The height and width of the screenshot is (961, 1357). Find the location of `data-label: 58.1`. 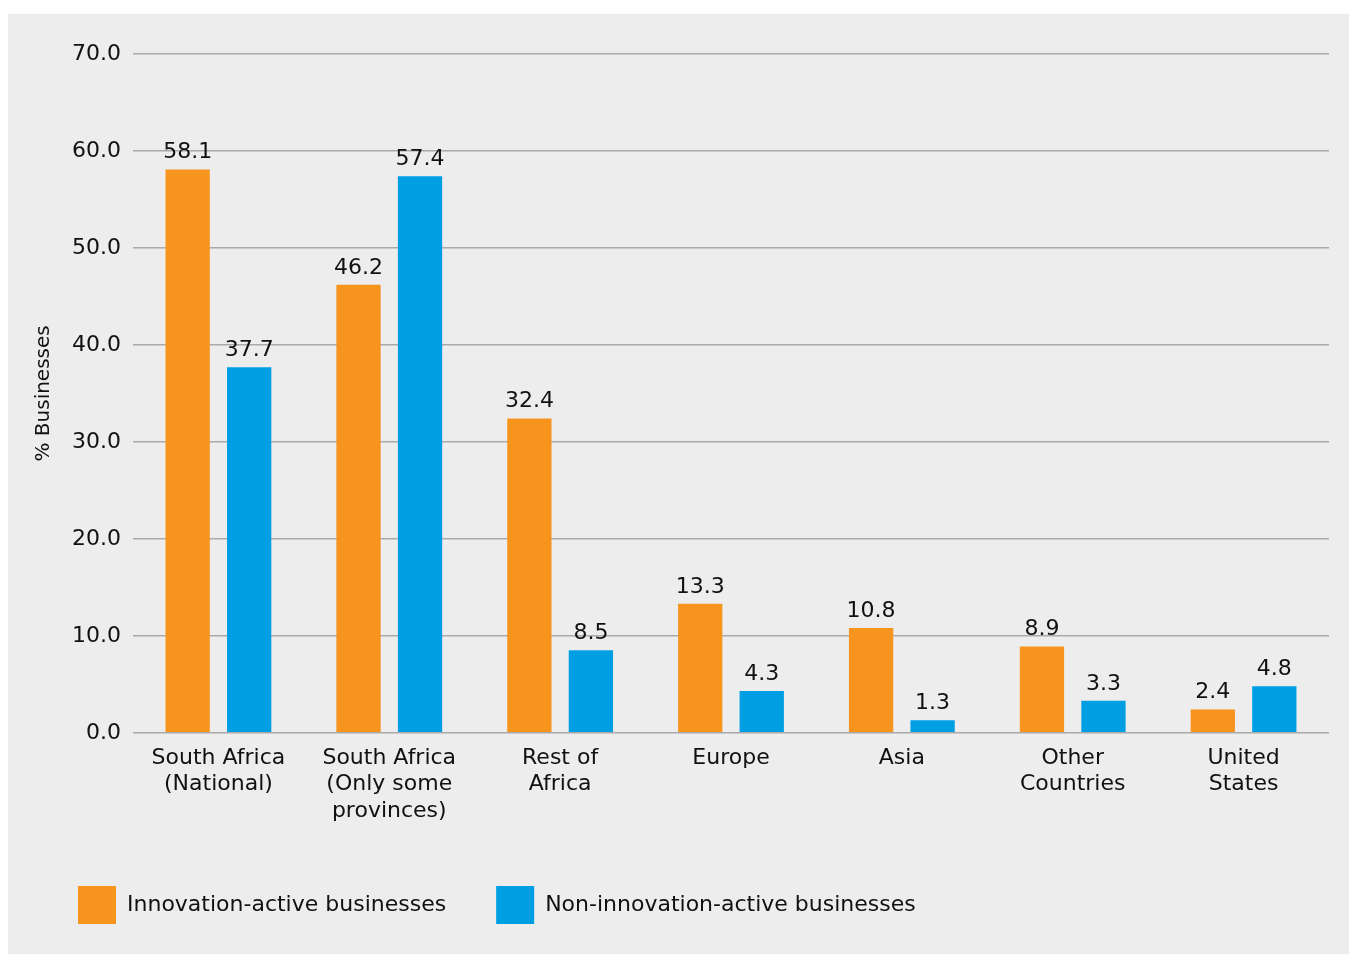

data-label: 58.1 is located at coordinates (188, 151).